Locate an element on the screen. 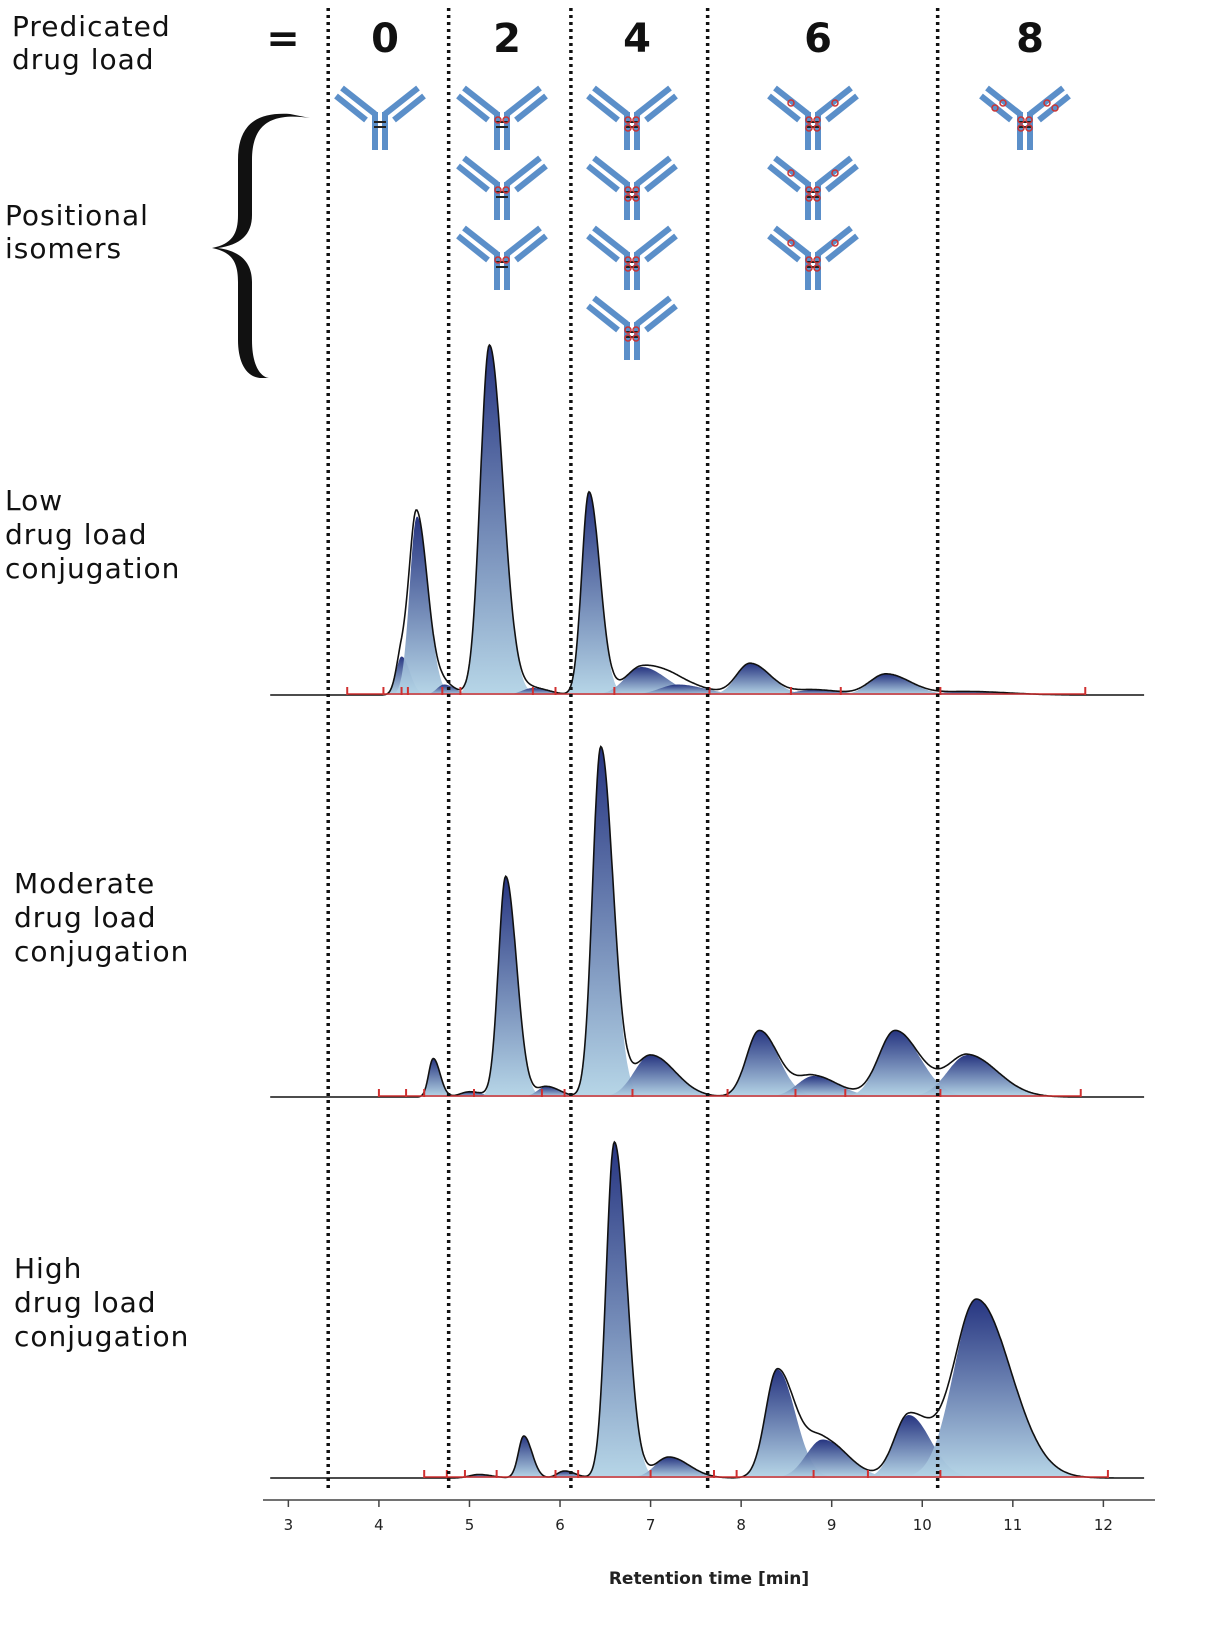 The height and width of the screenshot is (1652, 1223). brace is located at coordinates (261, 245).